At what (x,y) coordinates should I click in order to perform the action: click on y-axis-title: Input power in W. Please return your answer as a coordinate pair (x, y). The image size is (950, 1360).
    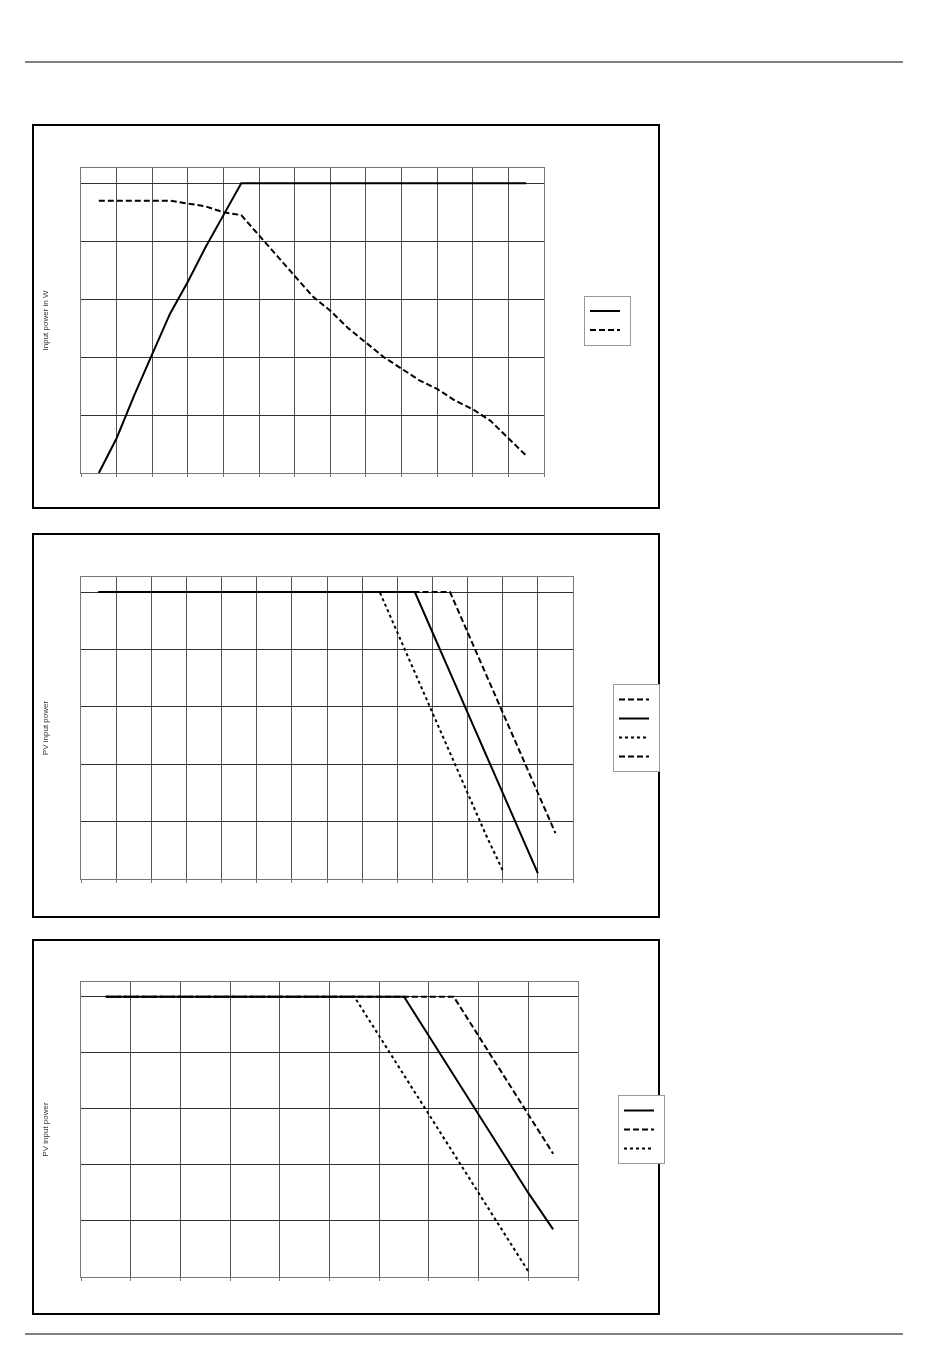
    Looking at the image, I should click on (45, 320).